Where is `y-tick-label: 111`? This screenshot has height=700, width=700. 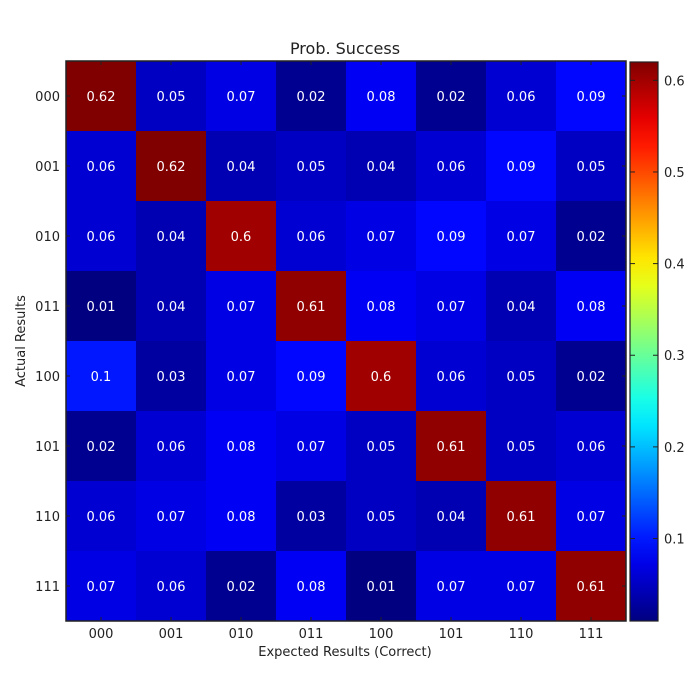
y-tick-label: 111 is located at coordinates (47, 587).